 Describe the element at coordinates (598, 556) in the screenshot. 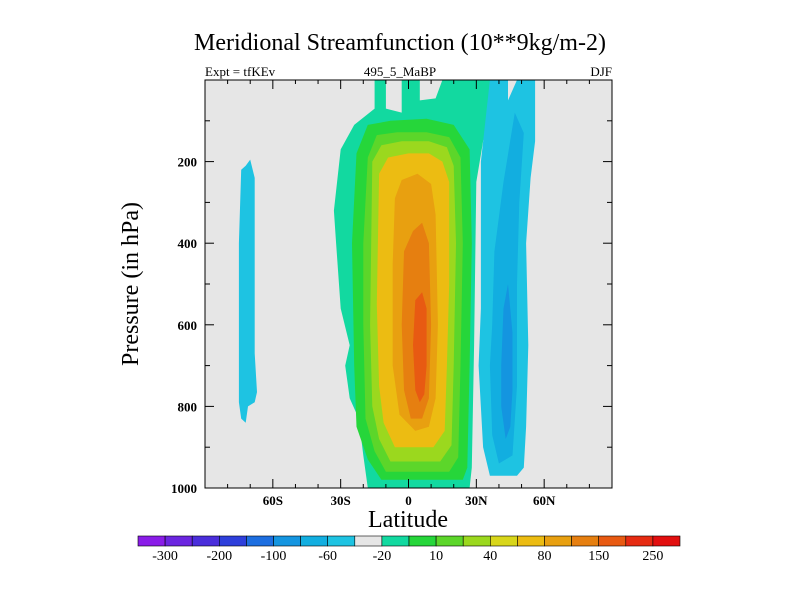

I see `colorbar-label-9: 150` at that location.